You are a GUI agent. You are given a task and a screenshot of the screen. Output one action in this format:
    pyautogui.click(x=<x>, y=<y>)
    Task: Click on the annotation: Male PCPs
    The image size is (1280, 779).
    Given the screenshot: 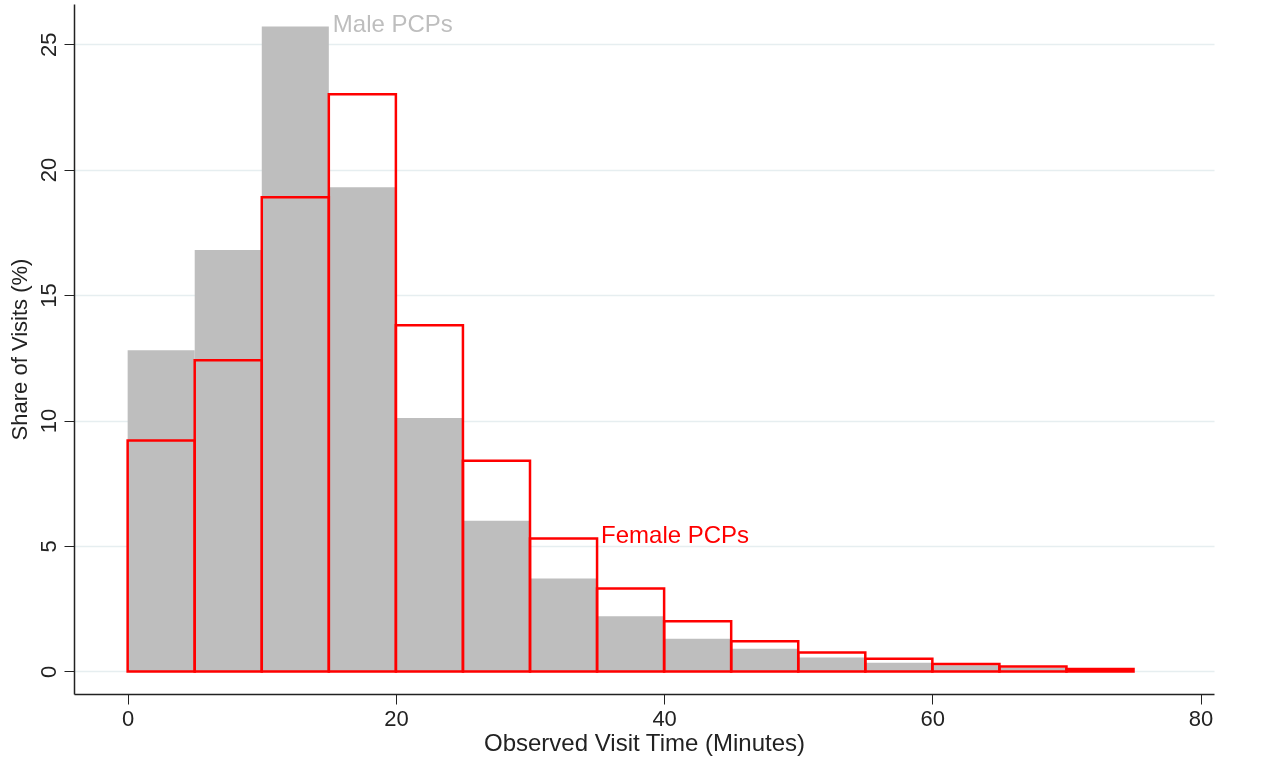 What is the action you would take?
    pyautogui.click(x=392, y=23)
    